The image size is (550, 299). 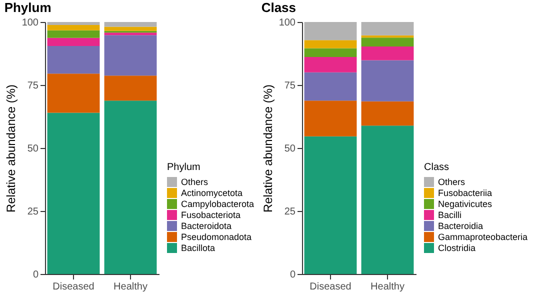 What do you see at coordinates (457, 248) in the screenshot?
I see `legend-label: Clostridia` at bounding box center [457, 248].